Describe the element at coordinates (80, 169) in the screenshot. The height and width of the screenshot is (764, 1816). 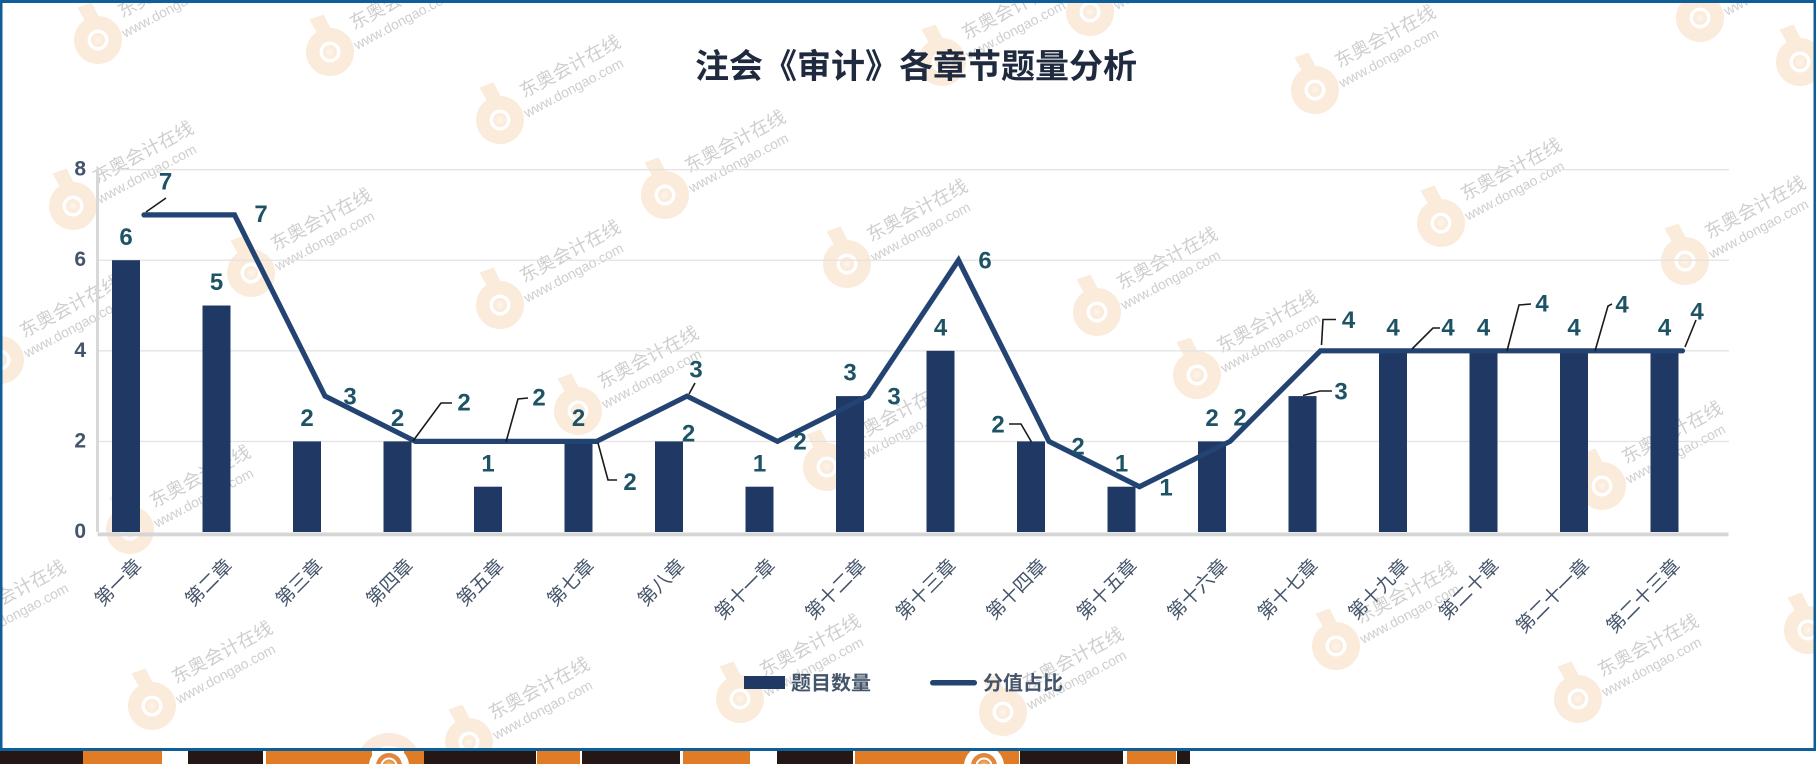
I see `svg-text: 8` at that location.